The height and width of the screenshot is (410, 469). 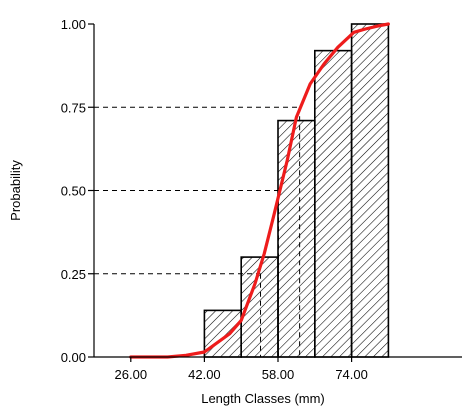 I want to click on x-tick-label-0: 26.00, so click(x=131, y=374).